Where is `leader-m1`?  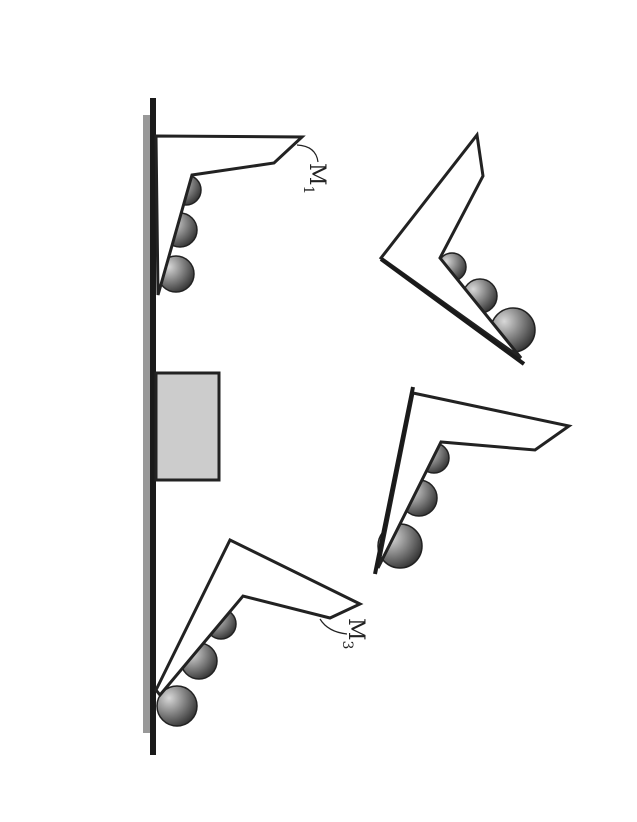
leader-m1 is located at coordinates (307, 153).